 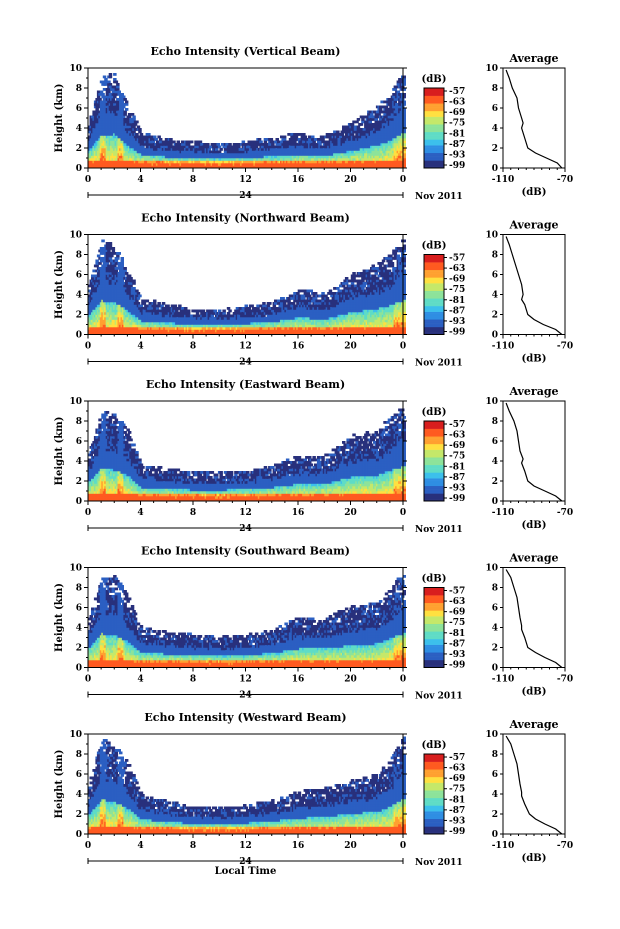 What do you see at coordinates (247, 287) in the screenshot?
I see `heatmap-cells` at bounding box center [247, 287].